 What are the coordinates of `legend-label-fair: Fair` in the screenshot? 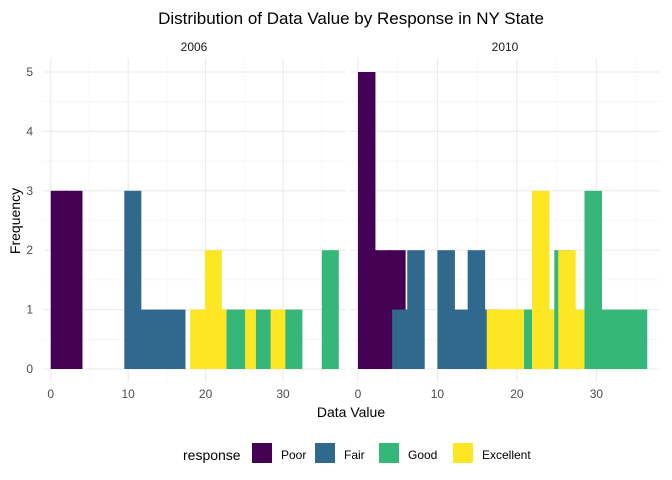 It's located at (354, 455).